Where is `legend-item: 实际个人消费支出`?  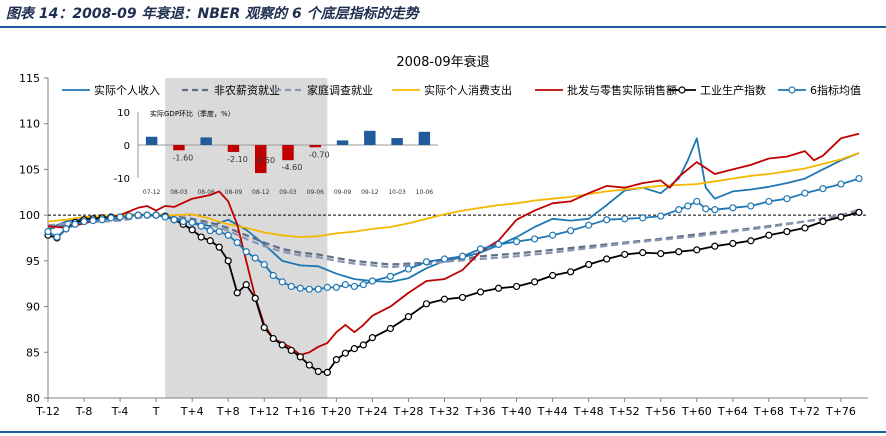
legend-item: 实际个人消费支出 is located at coordinates (452, 90).